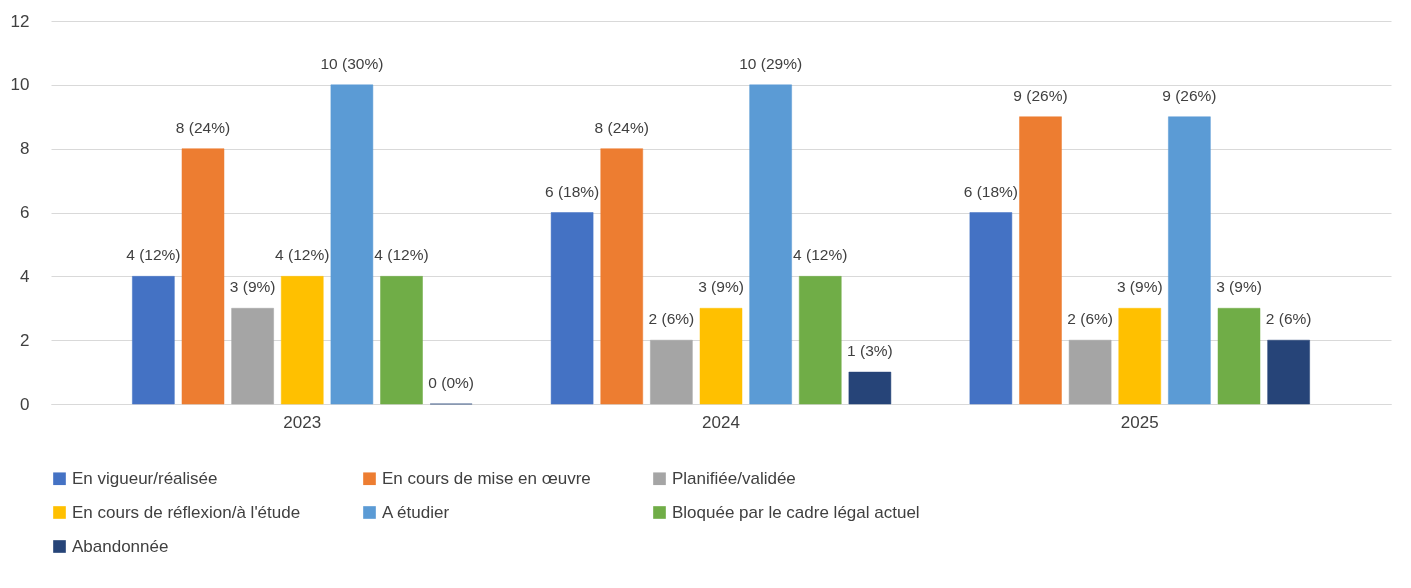 The height and width of the screenshot is (588, 1411). Describe the element at coordinates (25, 149) in the screenshot. I see `y-tick-label: 8` at that location.